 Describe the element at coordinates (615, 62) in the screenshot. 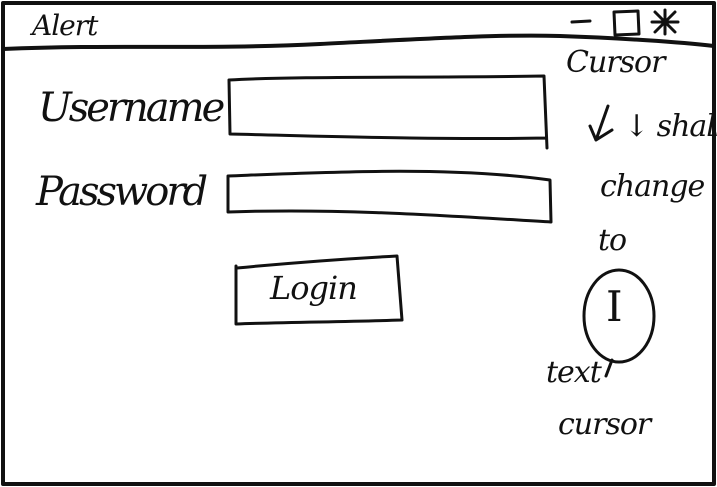

I see `annotation-line: Cursor` at that location.